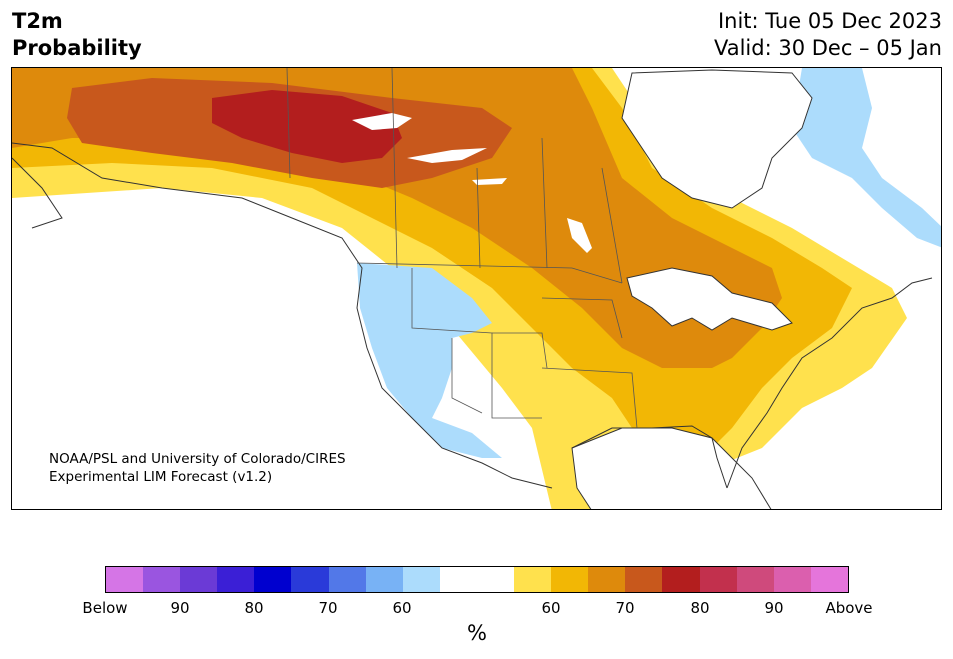 This screenshot has width=953, height=659. What do you see at coordinates (827, 48) in the screenshot?
I see `valid-date-label: Valid: 30 Dec – 05 Jan` at bounding box center [827, 48].